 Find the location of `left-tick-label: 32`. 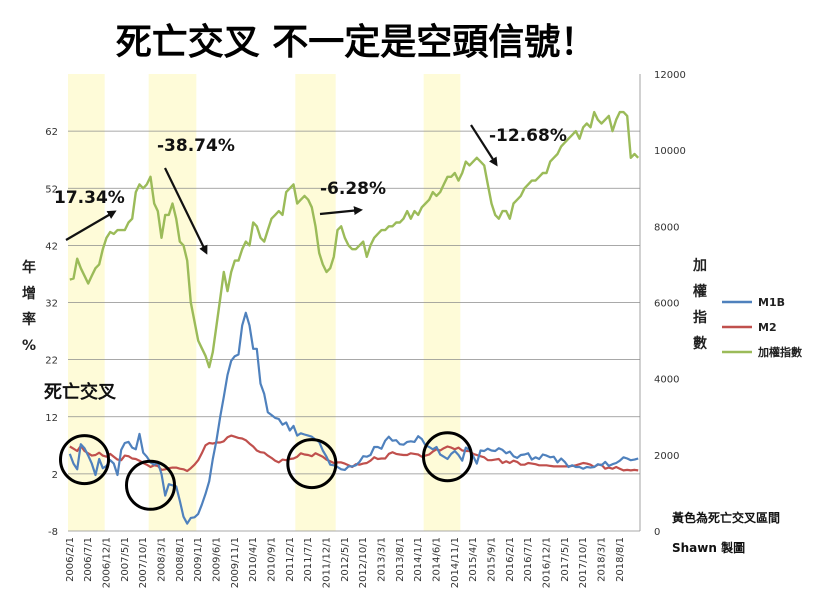

left-tick-label: 32 is located at coordinates (51, 304).